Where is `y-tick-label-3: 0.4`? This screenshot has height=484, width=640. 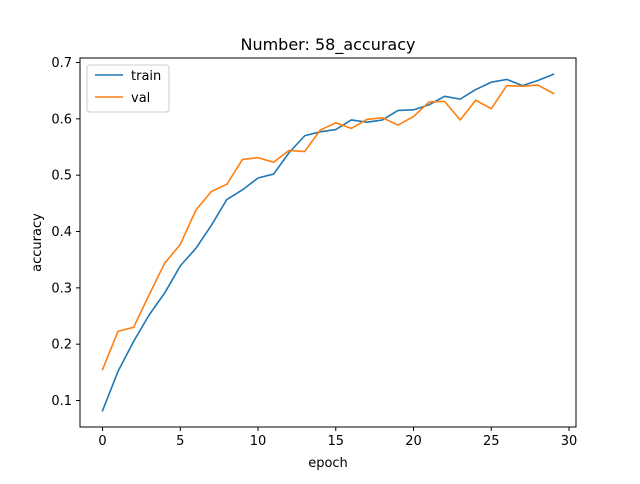
y-tick-label-3: 0.4 is located at coordinates (61, 232).